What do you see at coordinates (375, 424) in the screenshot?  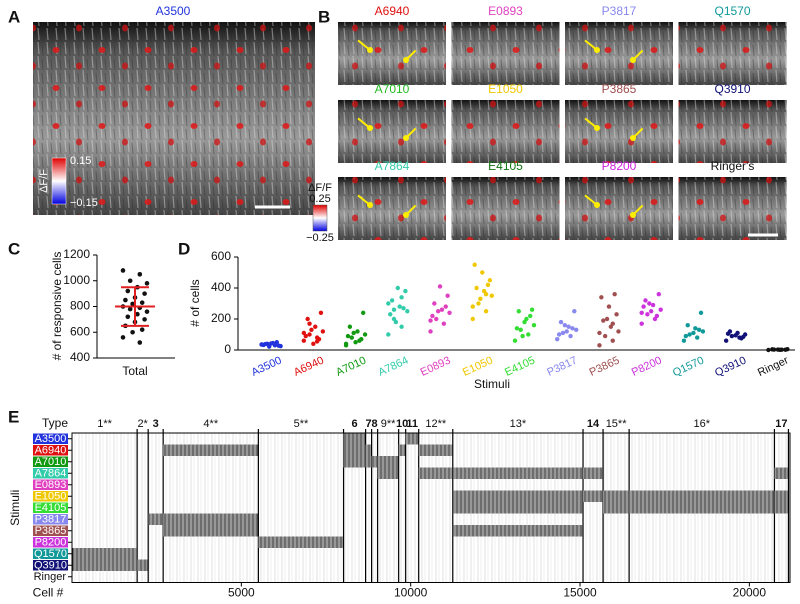 I see `cluster-label: 8` at bounding box center [375, 424].